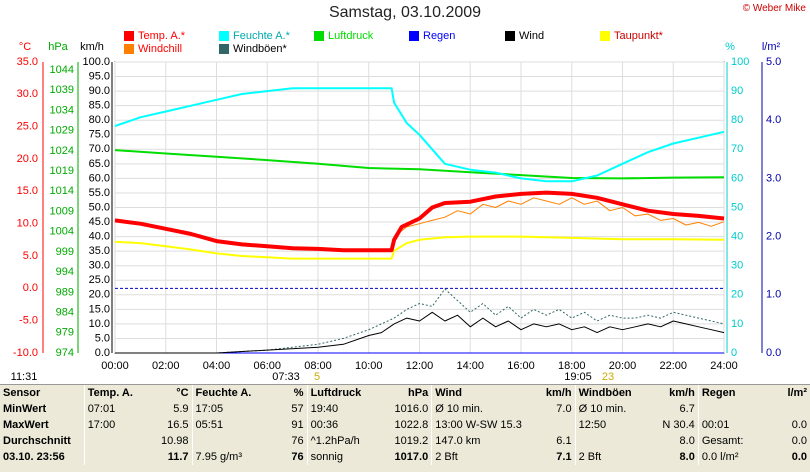  What do you see at coordinates (572, 366) in the screenshot?
I see `x-tick-label: 18:00` at bounding box center [572, 366].